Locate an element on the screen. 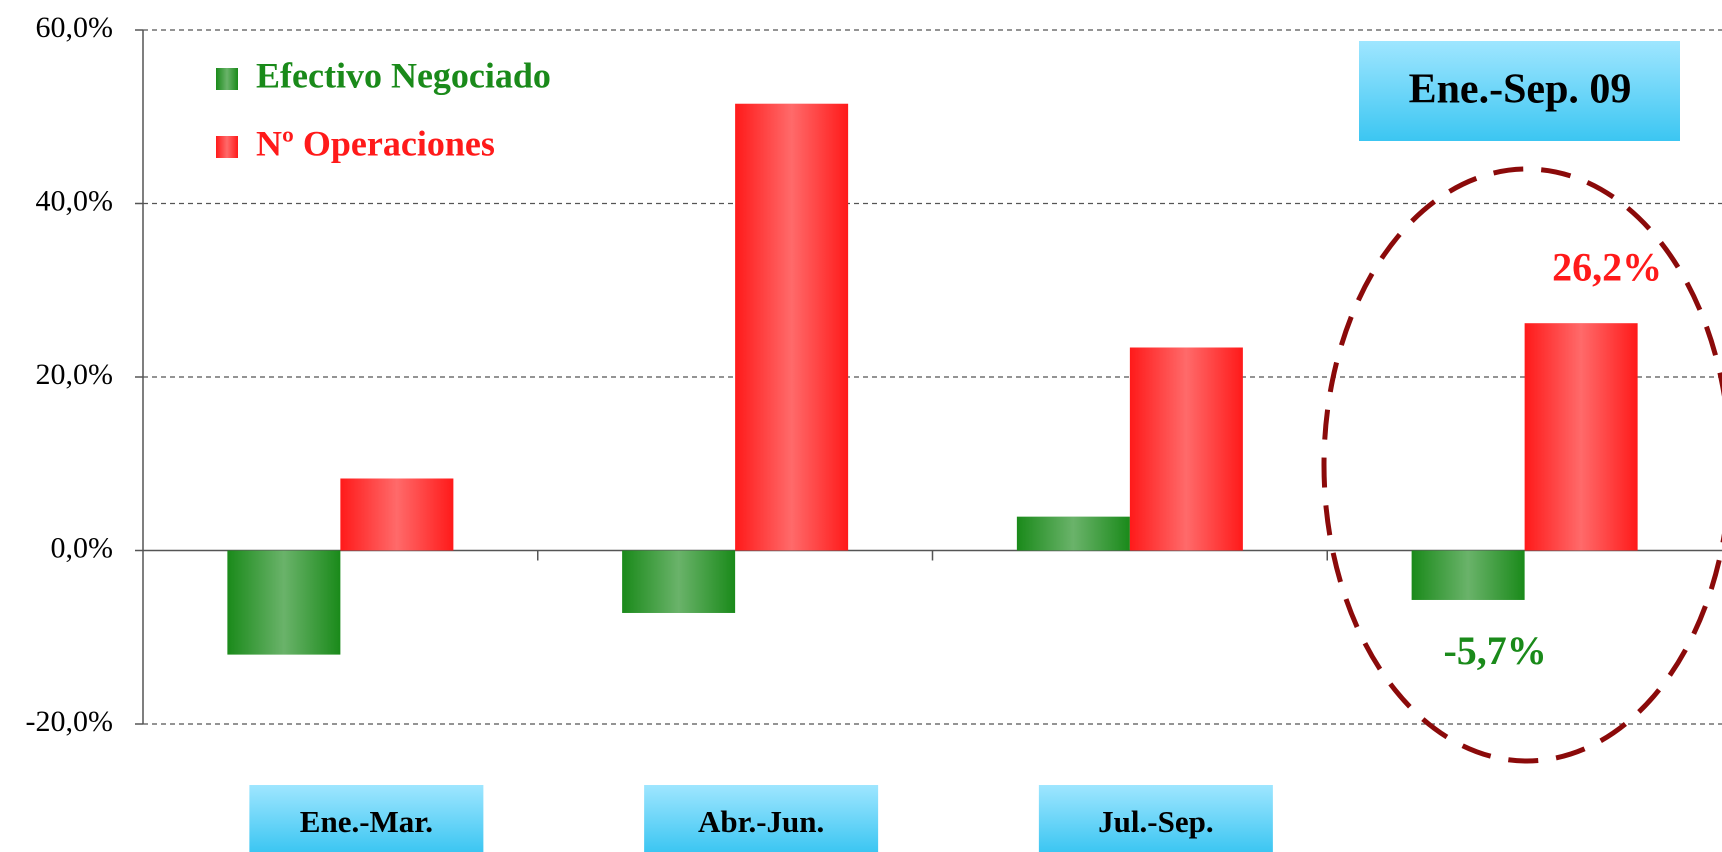 The width and height of the screenshot is (1722, 852). y-tick-label: 20,0% is located at coordinates (75, 374).